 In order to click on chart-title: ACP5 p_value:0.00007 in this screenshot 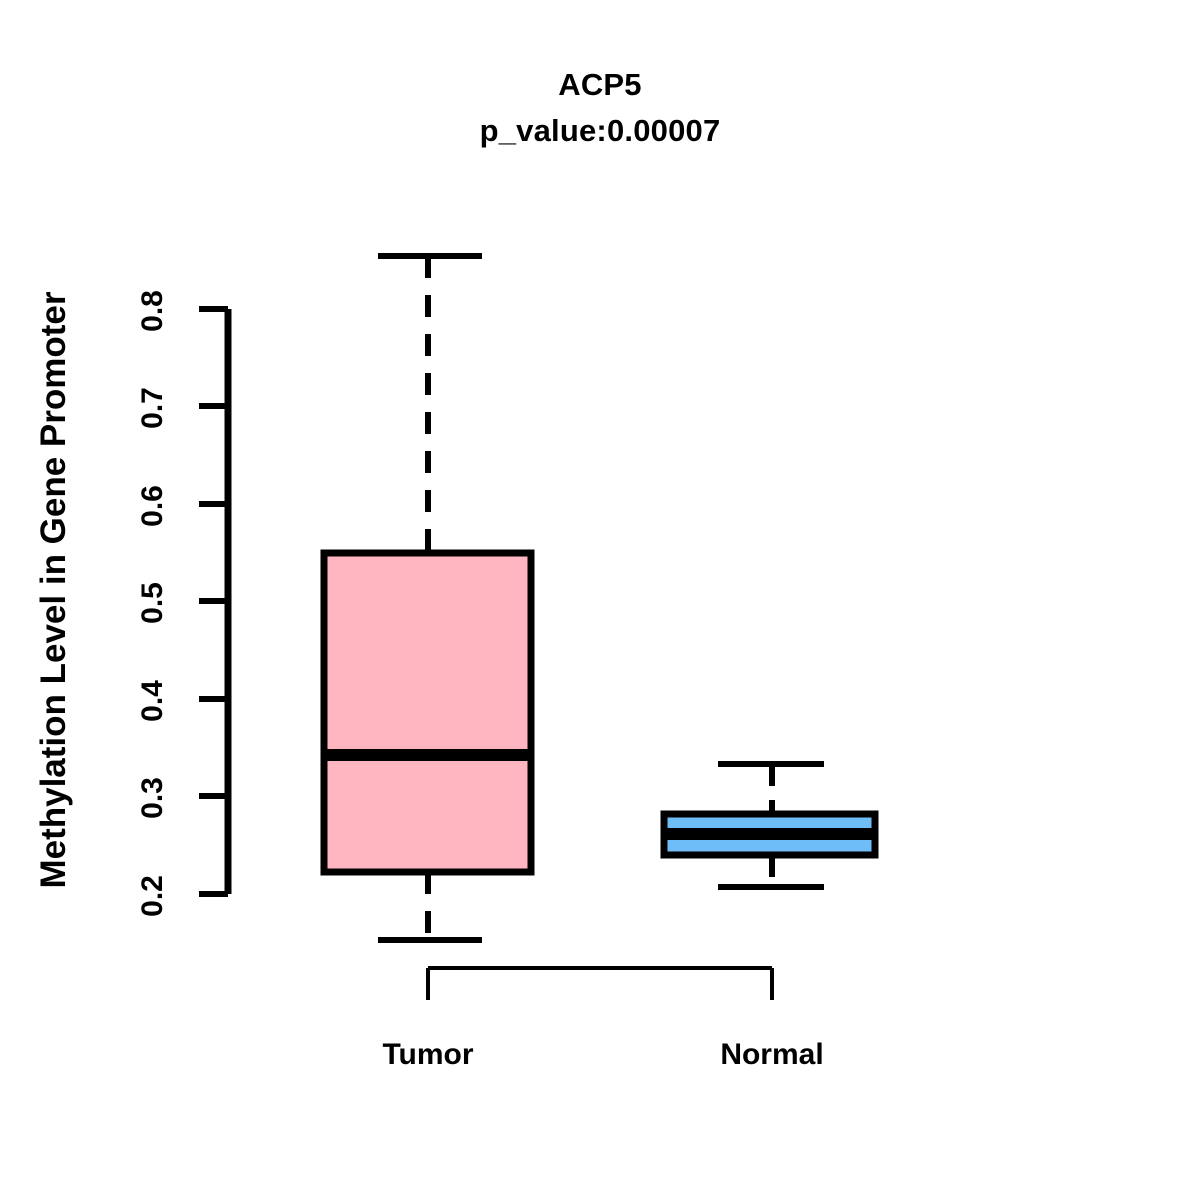, I will do `click(600, 108)`.